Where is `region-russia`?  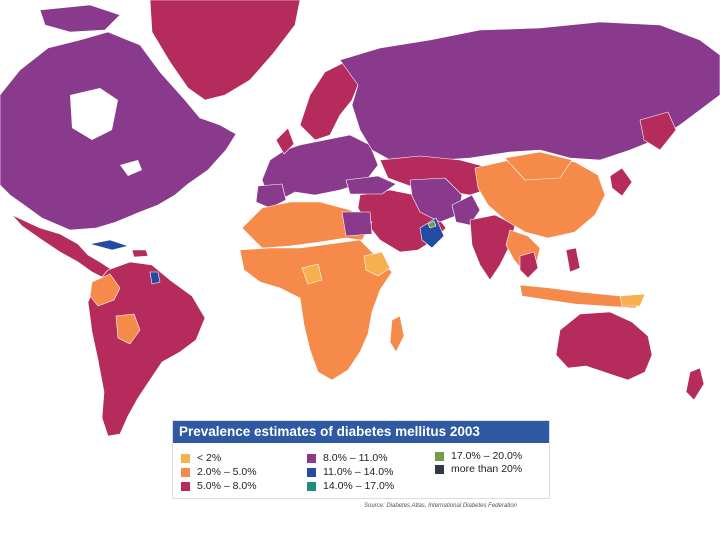 region-russia is located at coordinates (529, 92).